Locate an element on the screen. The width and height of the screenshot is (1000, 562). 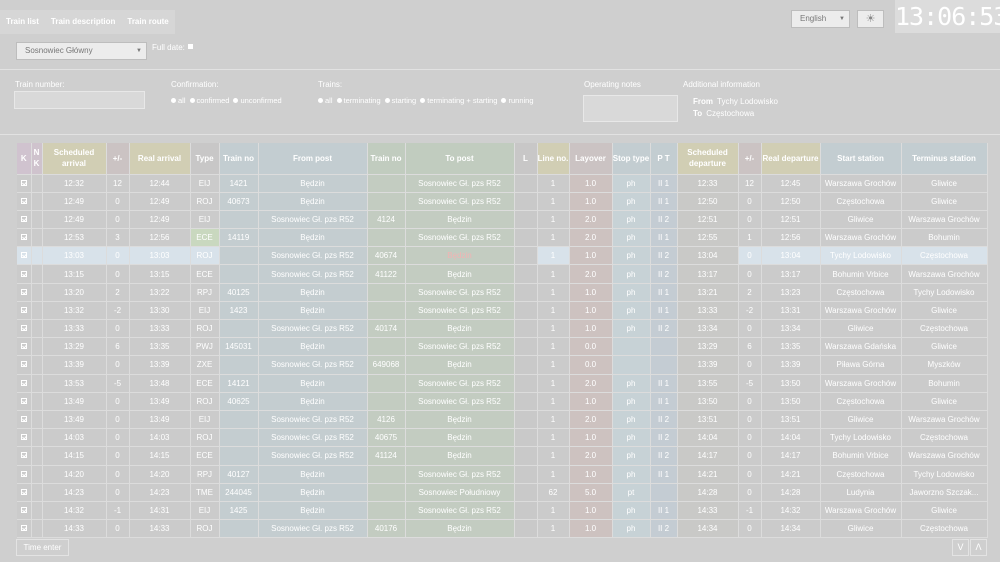
col-header-to-post: To post is located at coordinates (460, 159).